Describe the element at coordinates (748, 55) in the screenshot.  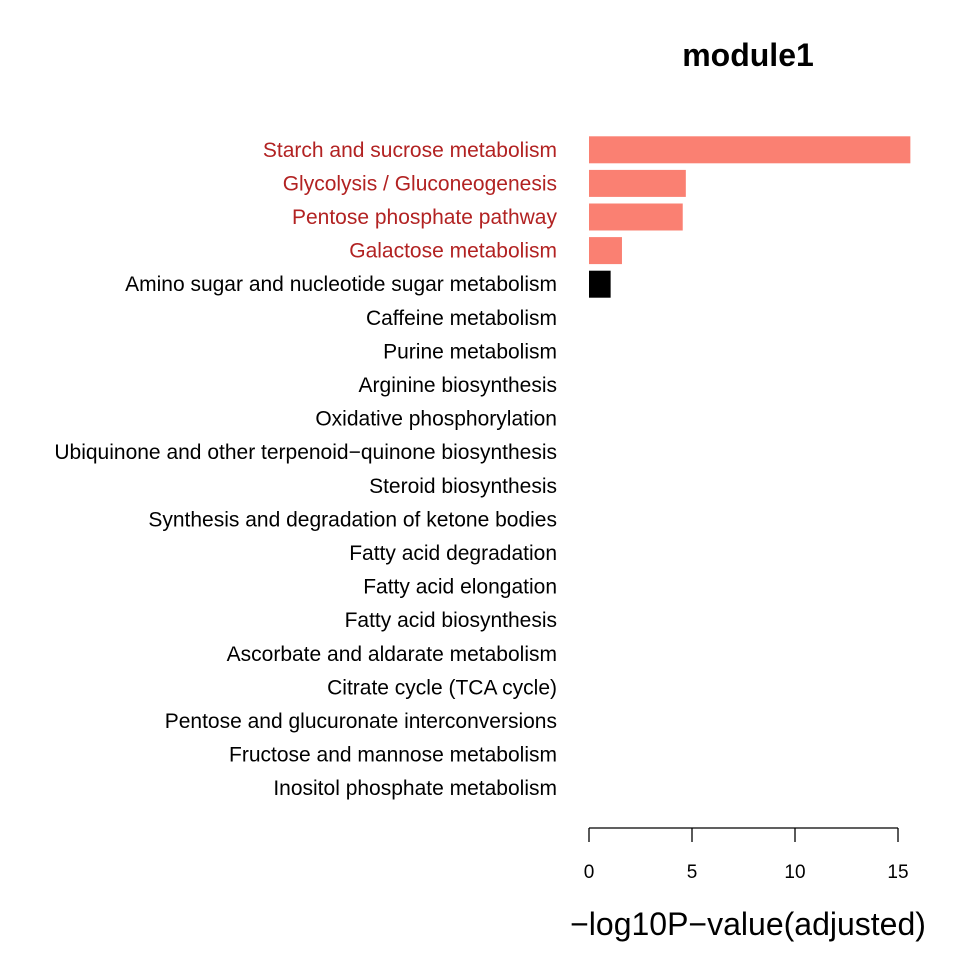
I see `chart-title: module1` at that location.